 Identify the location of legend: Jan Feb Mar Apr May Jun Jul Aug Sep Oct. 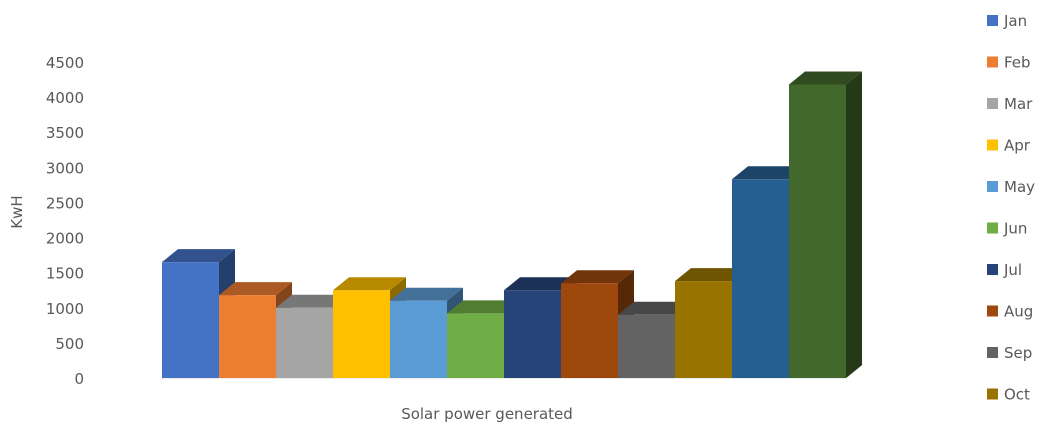
(1011, 208).